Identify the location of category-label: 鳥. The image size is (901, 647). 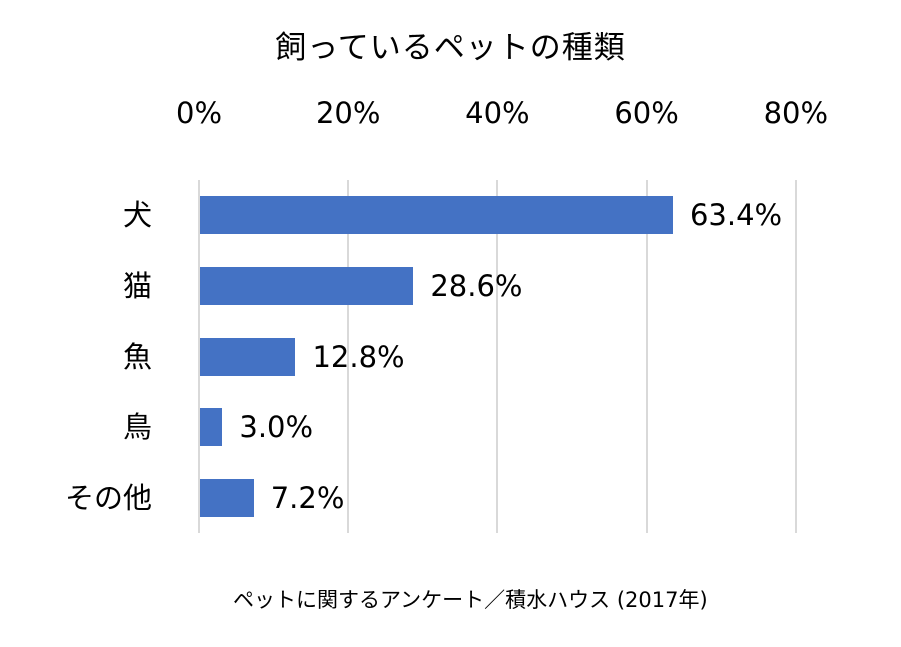
(137, 427).